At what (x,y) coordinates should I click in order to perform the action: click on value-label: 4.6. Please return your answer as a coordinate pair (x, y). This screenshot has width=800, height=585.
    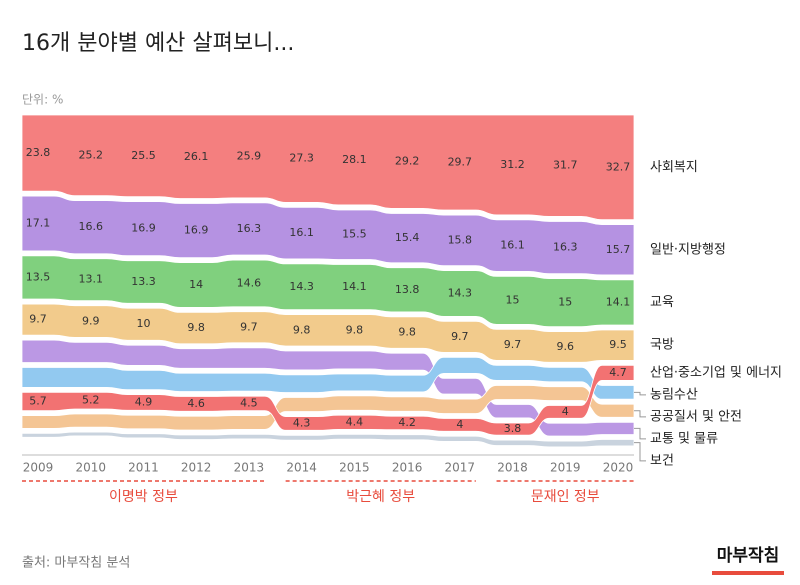
    Looking at the image, I should click on (196, 403).